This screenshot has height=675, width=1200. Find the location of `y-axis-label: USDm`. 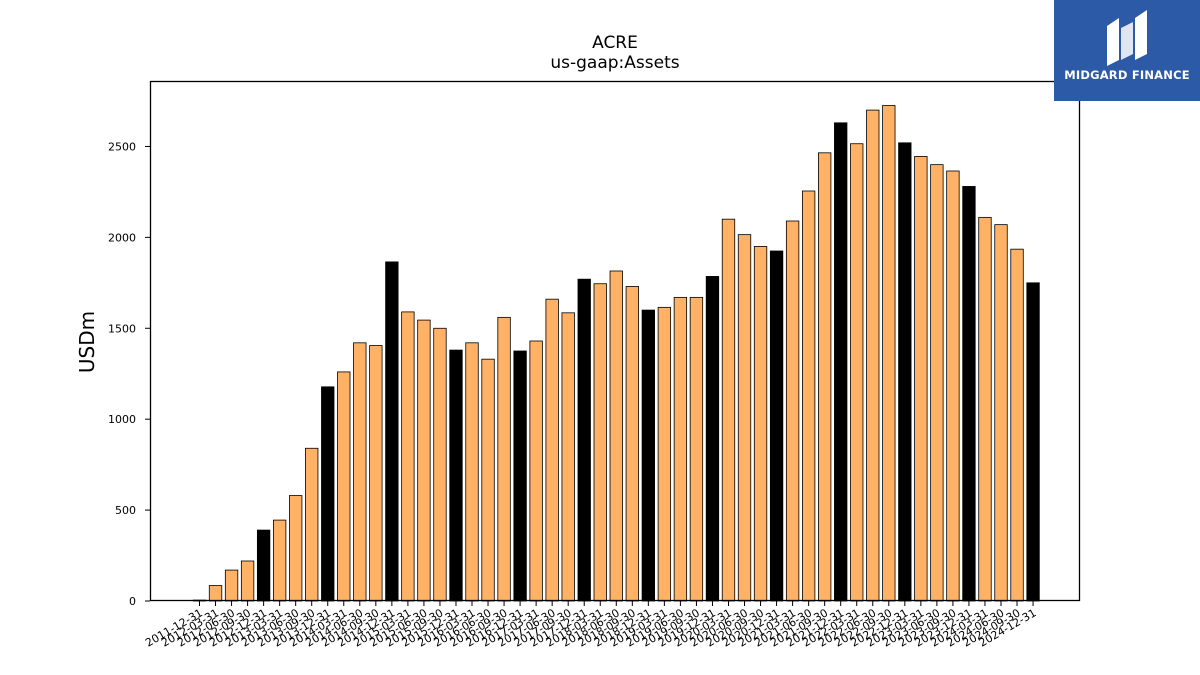

y-axis-label: USDm is located at coordinates (87, 342).